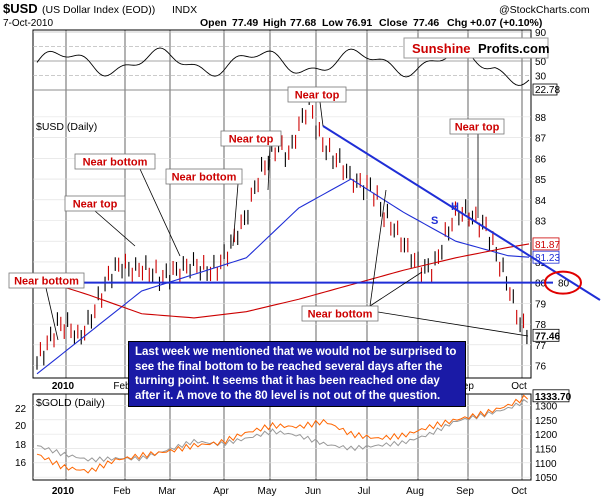 This screenshot has height=502, width=602. Describe the element at coordinates (541, 159) in the screenshot. I see `usd-tick-label: 86` at that location.